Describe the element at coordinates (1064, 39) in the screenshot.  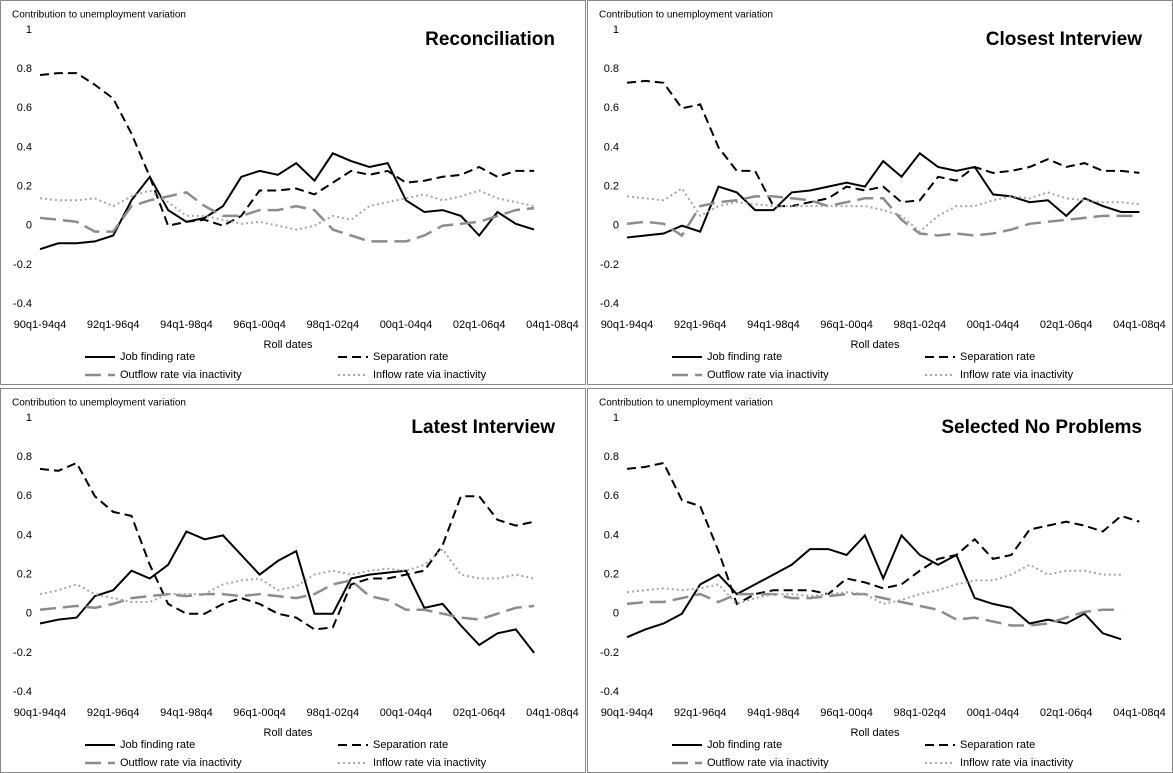
I see `chart-title: Closest Interview` at that location.